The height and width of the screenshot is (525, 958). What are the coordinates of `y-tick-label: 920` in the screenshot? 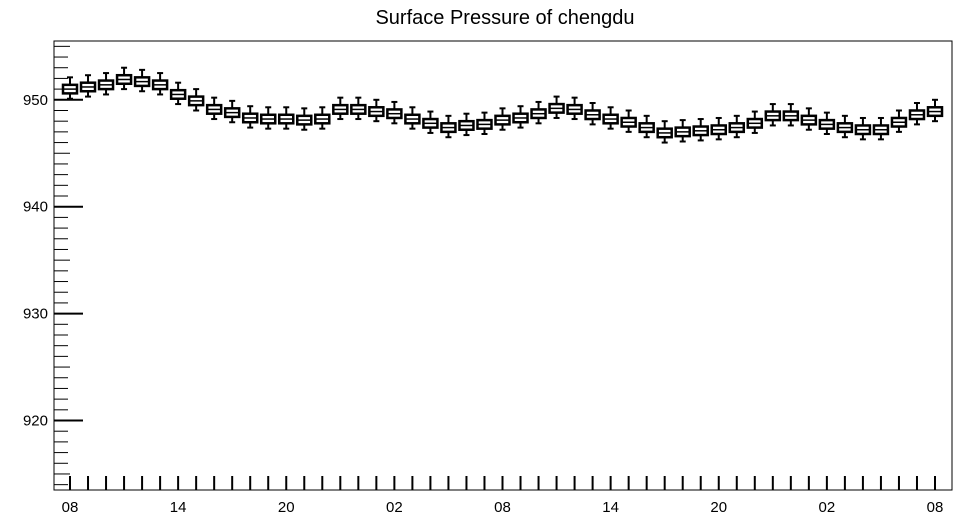 It's located at (35, 421).